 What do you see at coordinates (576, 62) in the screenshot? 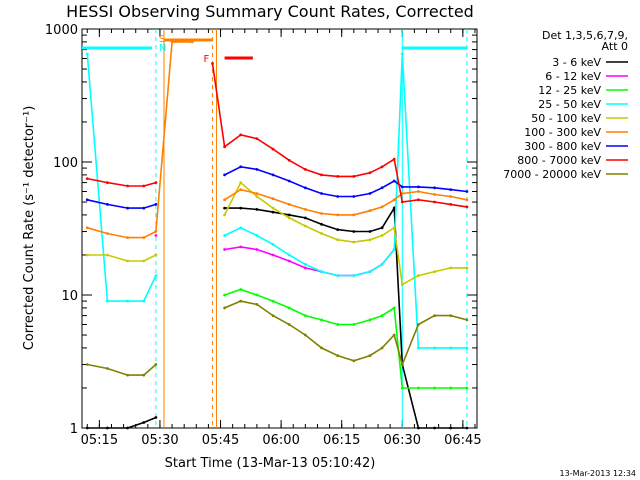
I see `legend-label: 3 - 6 keV` at bounding box center [576, 62].